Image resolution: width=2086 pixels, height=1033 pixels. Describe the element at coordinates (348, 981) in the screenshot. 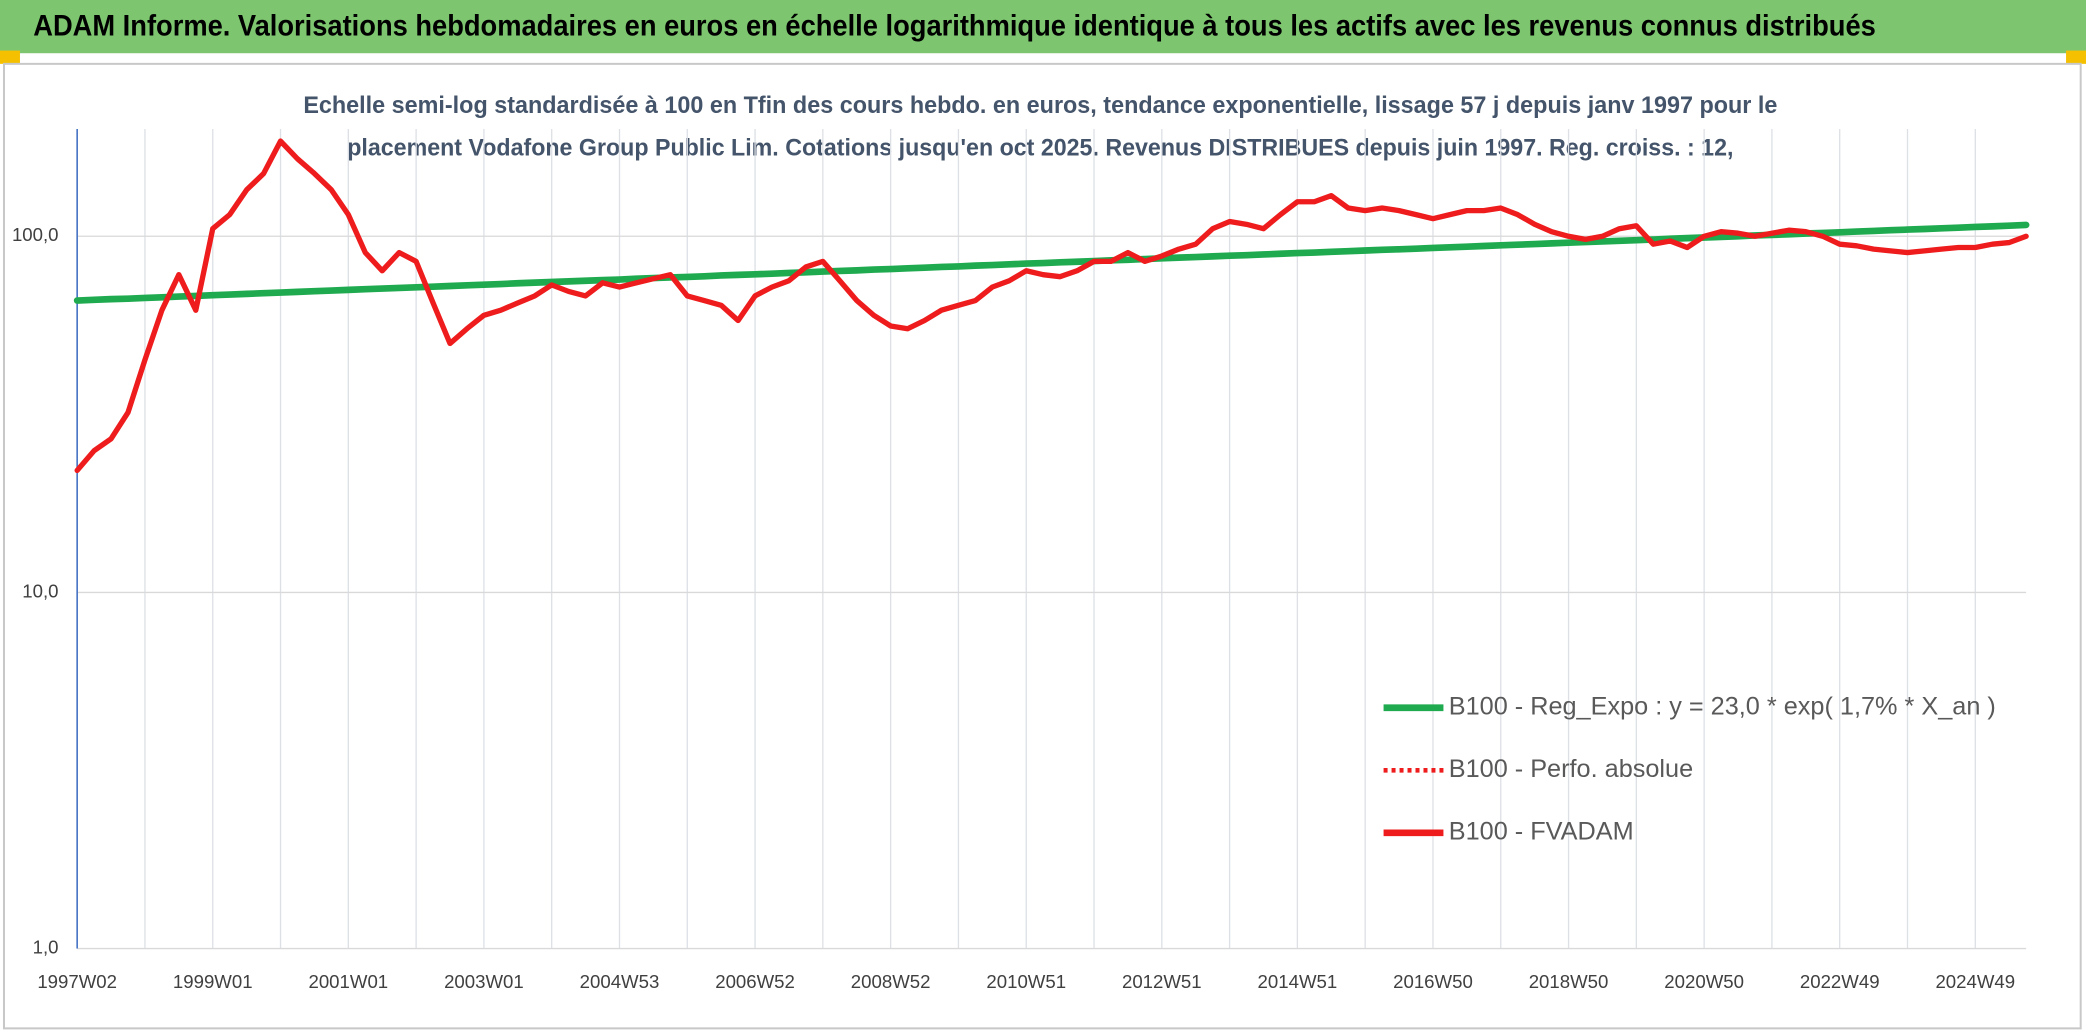

I see `x-tick-label: 2001W01` at that location.